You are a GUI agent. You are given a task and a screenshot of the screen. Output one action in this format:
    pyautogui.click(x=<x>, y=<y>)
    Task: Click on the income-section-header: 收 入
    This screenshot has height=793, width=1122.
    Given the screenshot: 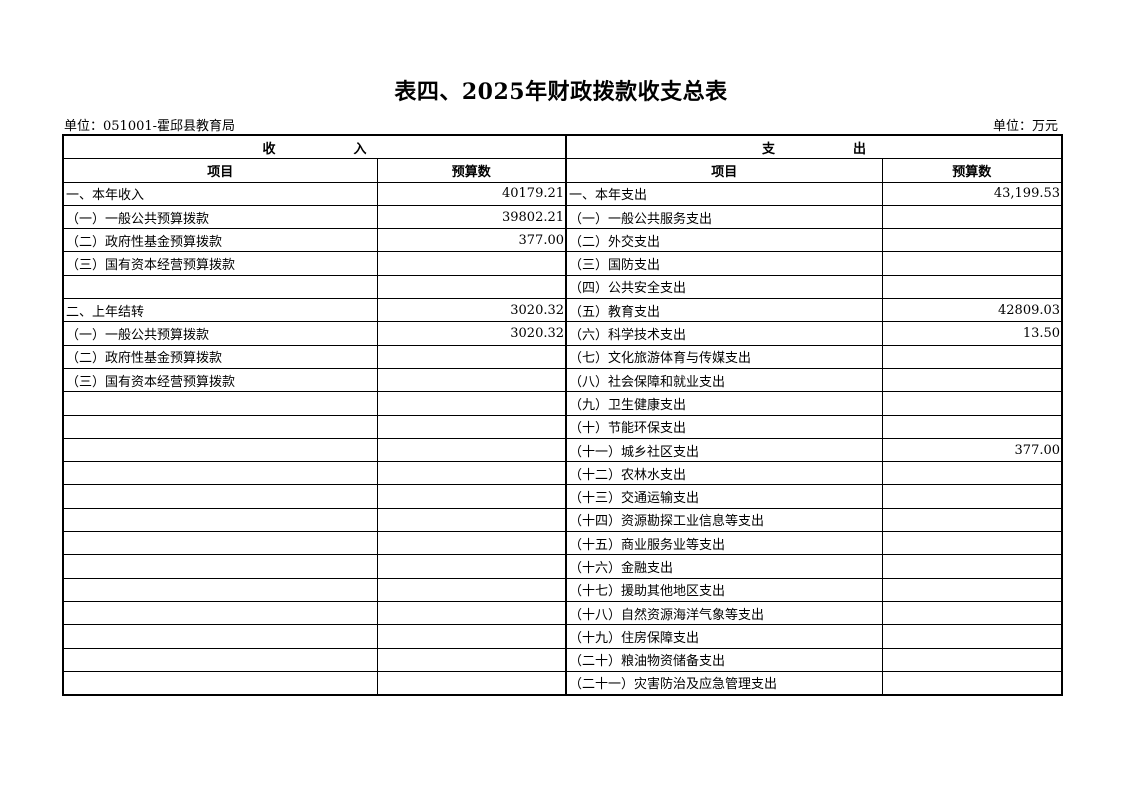 What is the action you would take?
    pyautogui.click(x=315, y=147)
    